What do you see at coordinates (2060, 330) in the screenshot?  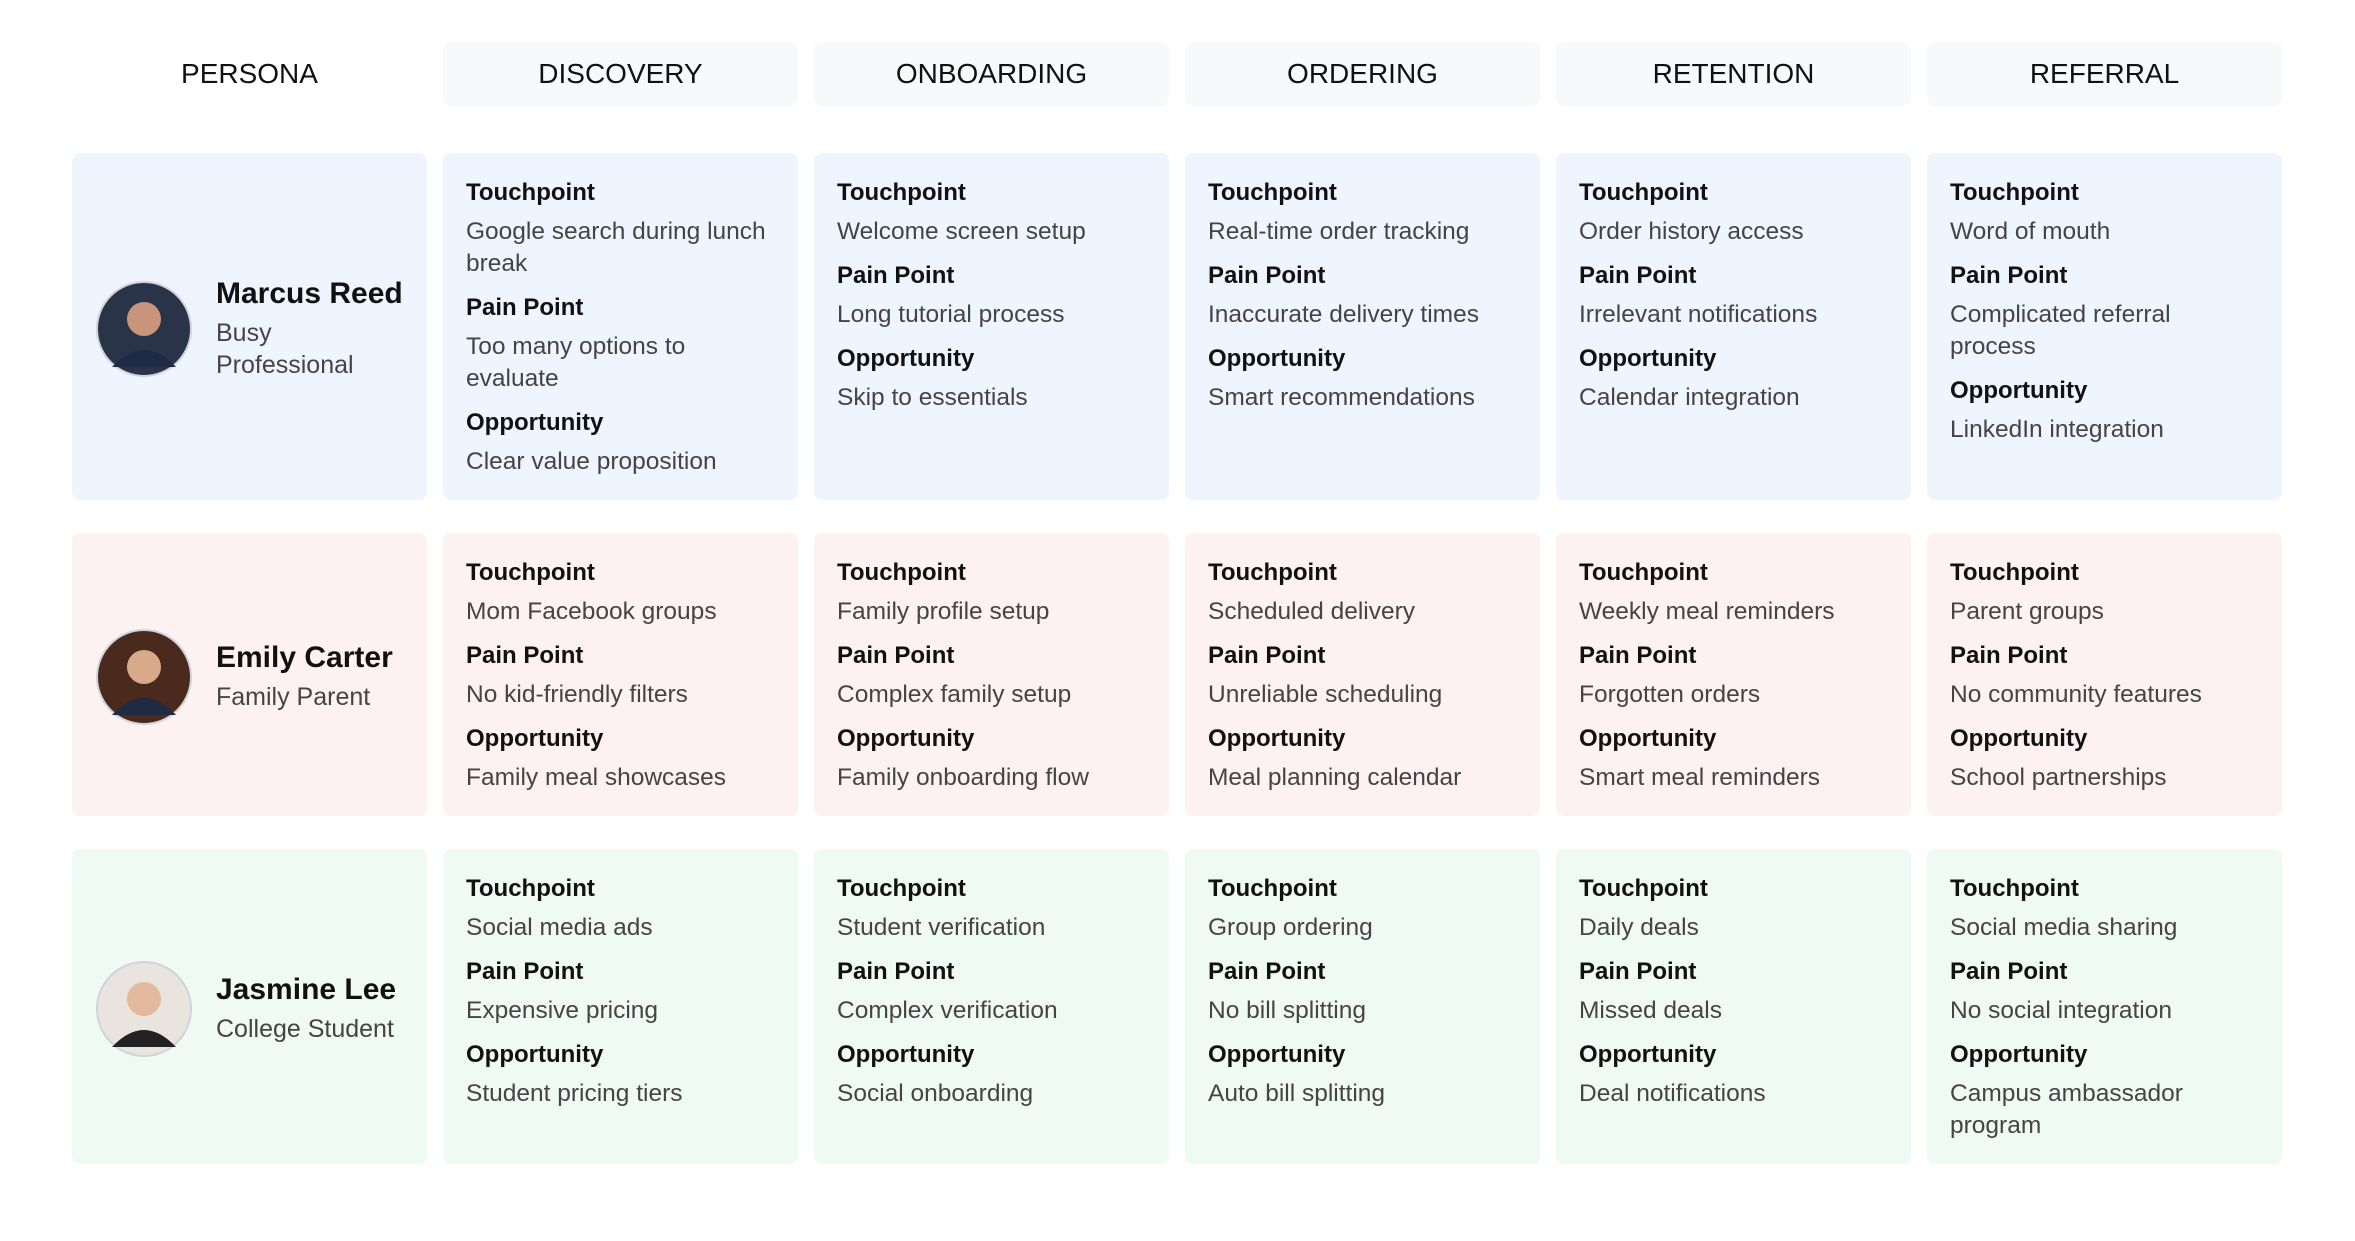 I see `field-value: Complicated referral process` at bounding box center [2060, 330].